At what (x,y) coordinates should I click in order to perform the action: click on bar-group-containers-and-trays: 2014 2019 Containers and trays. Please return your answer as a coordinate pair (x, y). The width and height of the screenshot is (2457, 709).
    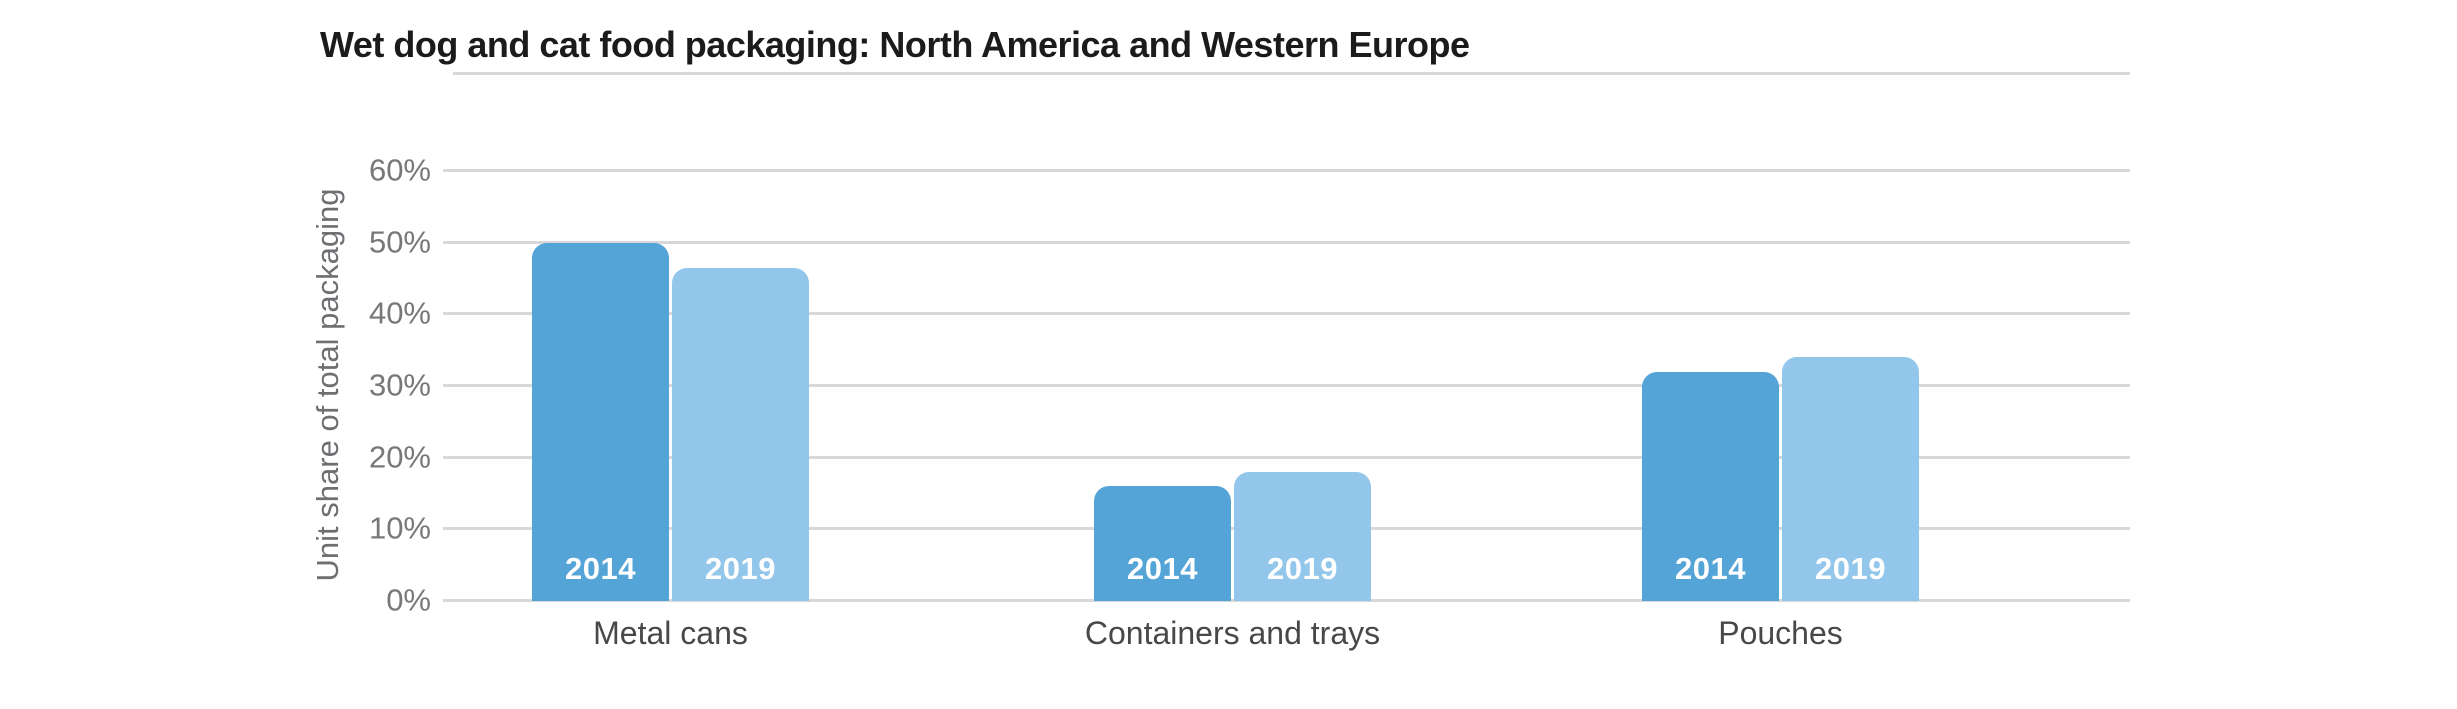
    Looking at the image, I should click on (1232, 411).